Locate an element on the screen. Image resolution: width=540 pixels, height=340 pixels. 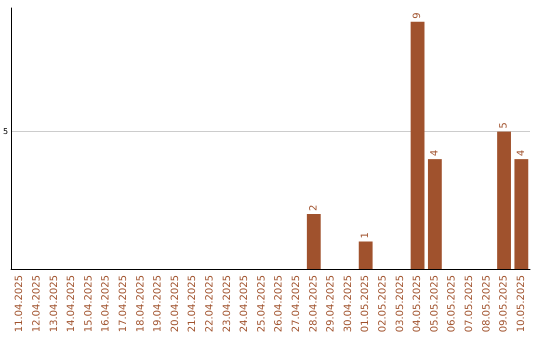
data-label: 5 is located at coordinates (504, 125).